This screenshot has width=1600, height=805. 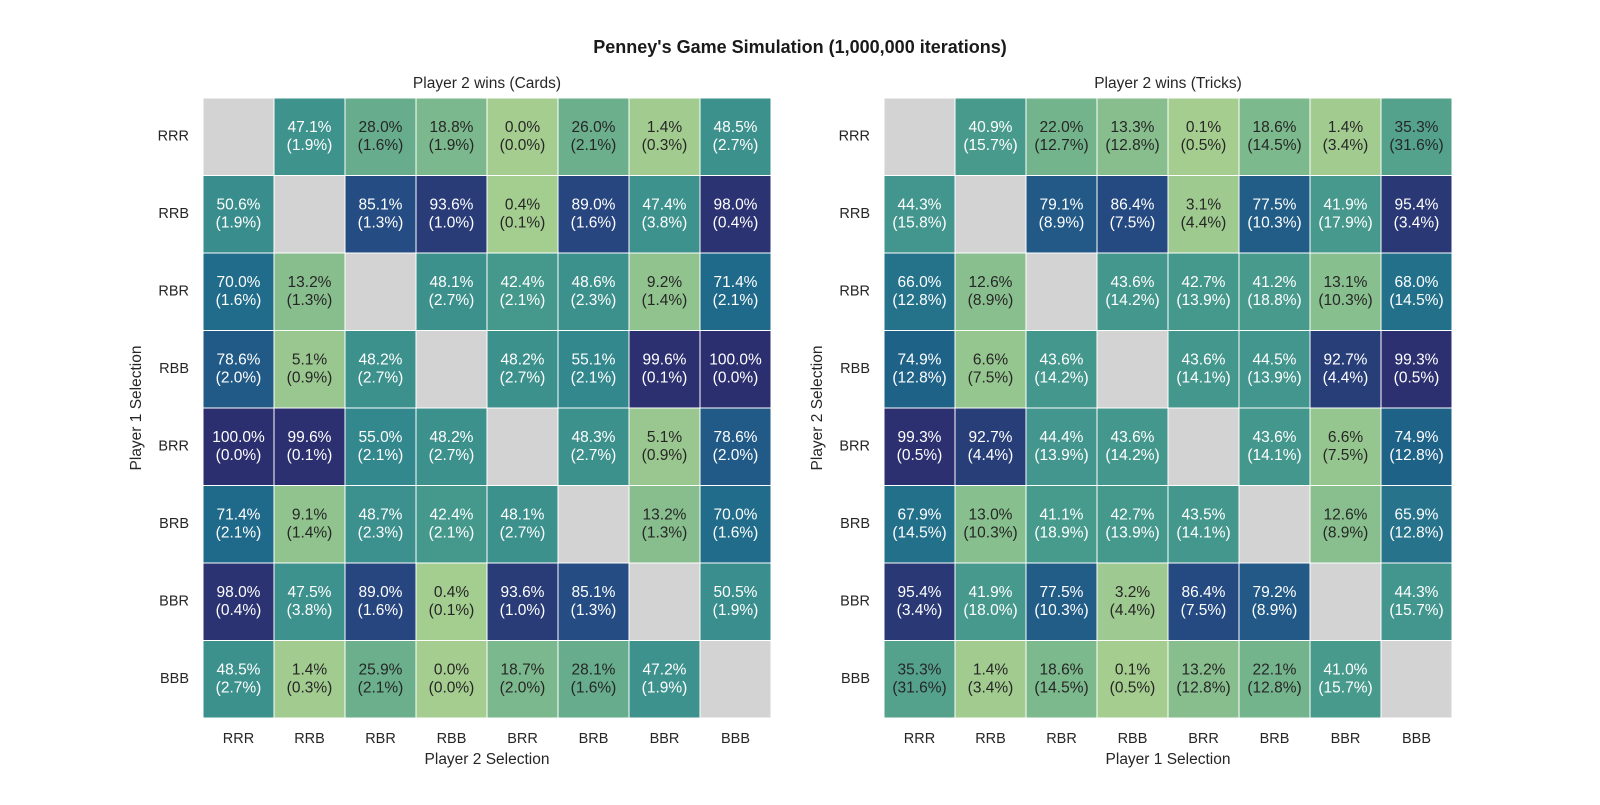 I want to click on y-tick-label: BBB, so click(x=855, y=679).